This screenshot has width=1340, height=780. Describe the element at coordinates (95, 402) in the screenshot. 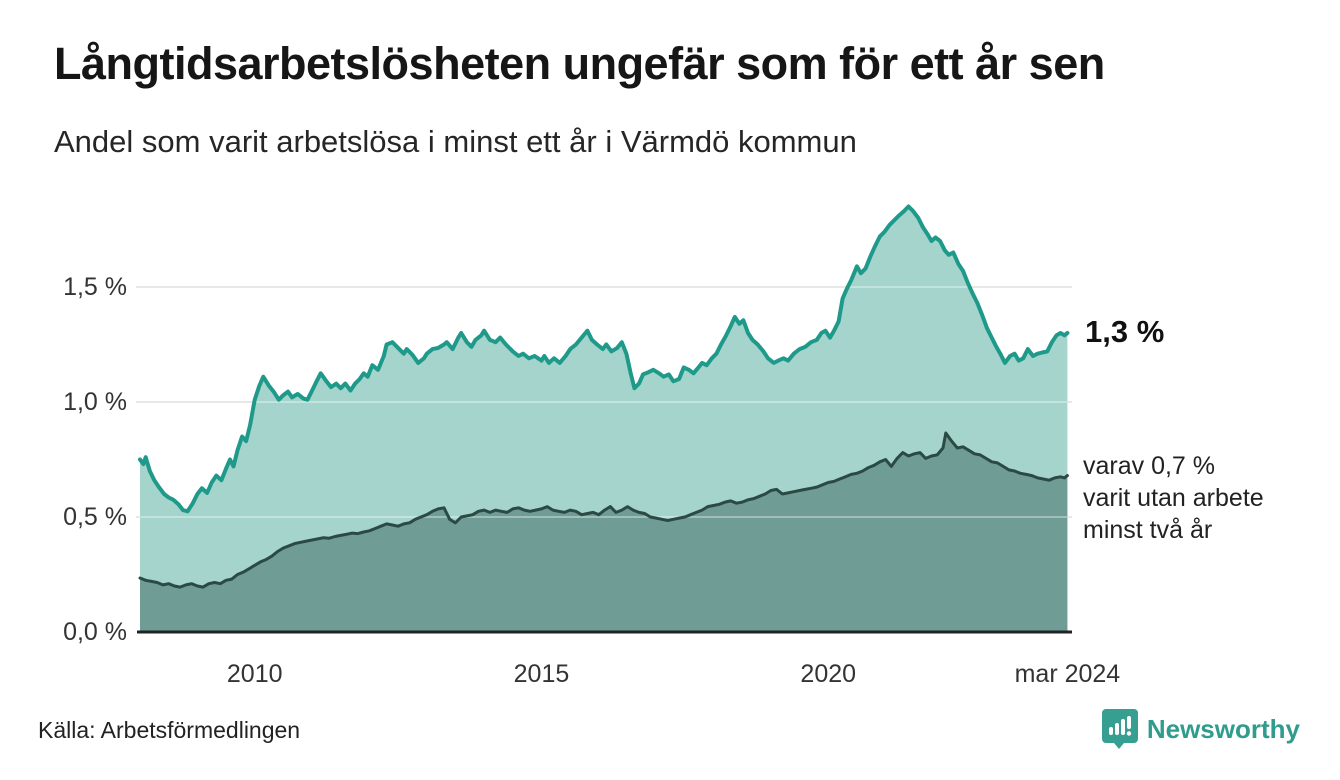

I see `y-axis-tick-label: 1,0 %` at that location.